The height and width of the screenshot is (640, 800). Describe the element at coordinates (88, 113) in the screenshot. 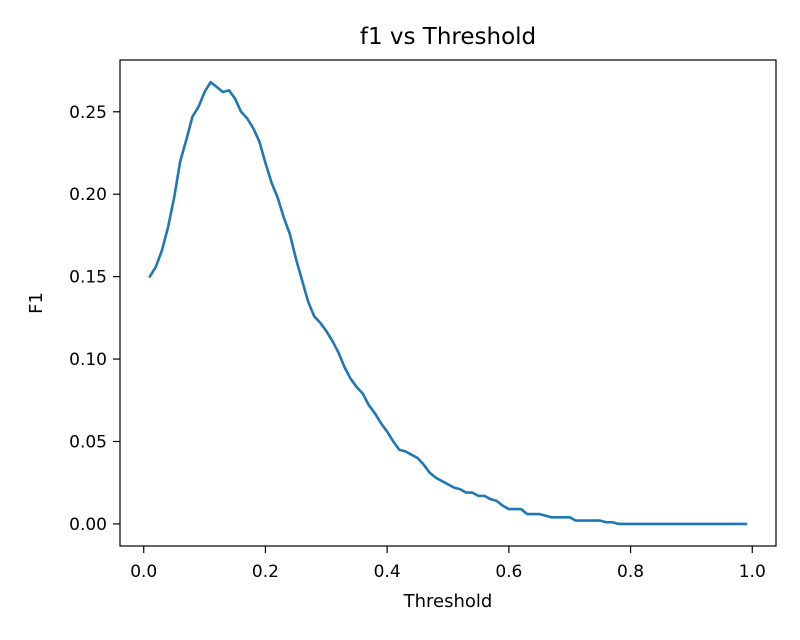

I see `y-tick-label: 0.25` at that location.